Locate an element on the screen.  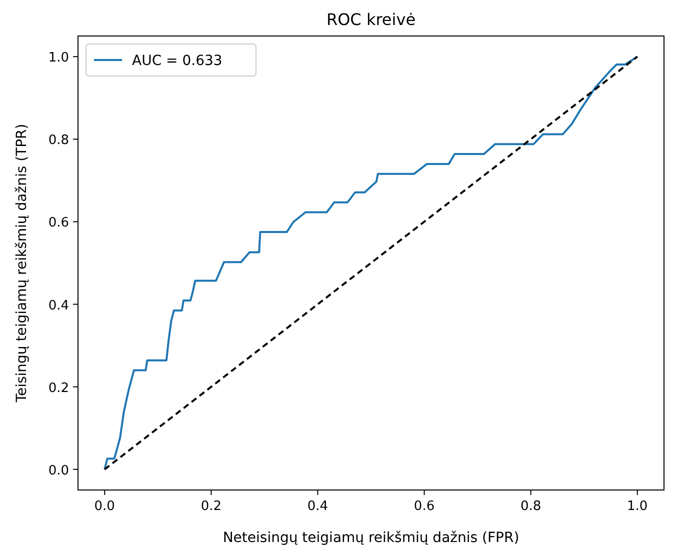
y-tick-label: 1.0 is located at coordinates (58, 58).